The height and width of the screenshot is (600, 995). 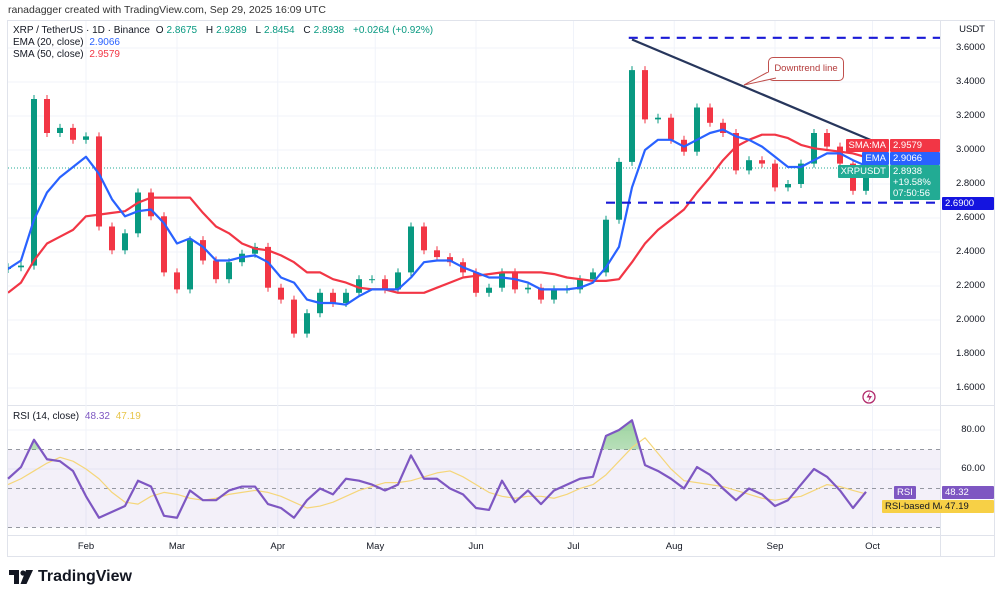 I want to click on time-tick-label: May, so click(x=375, y=546).